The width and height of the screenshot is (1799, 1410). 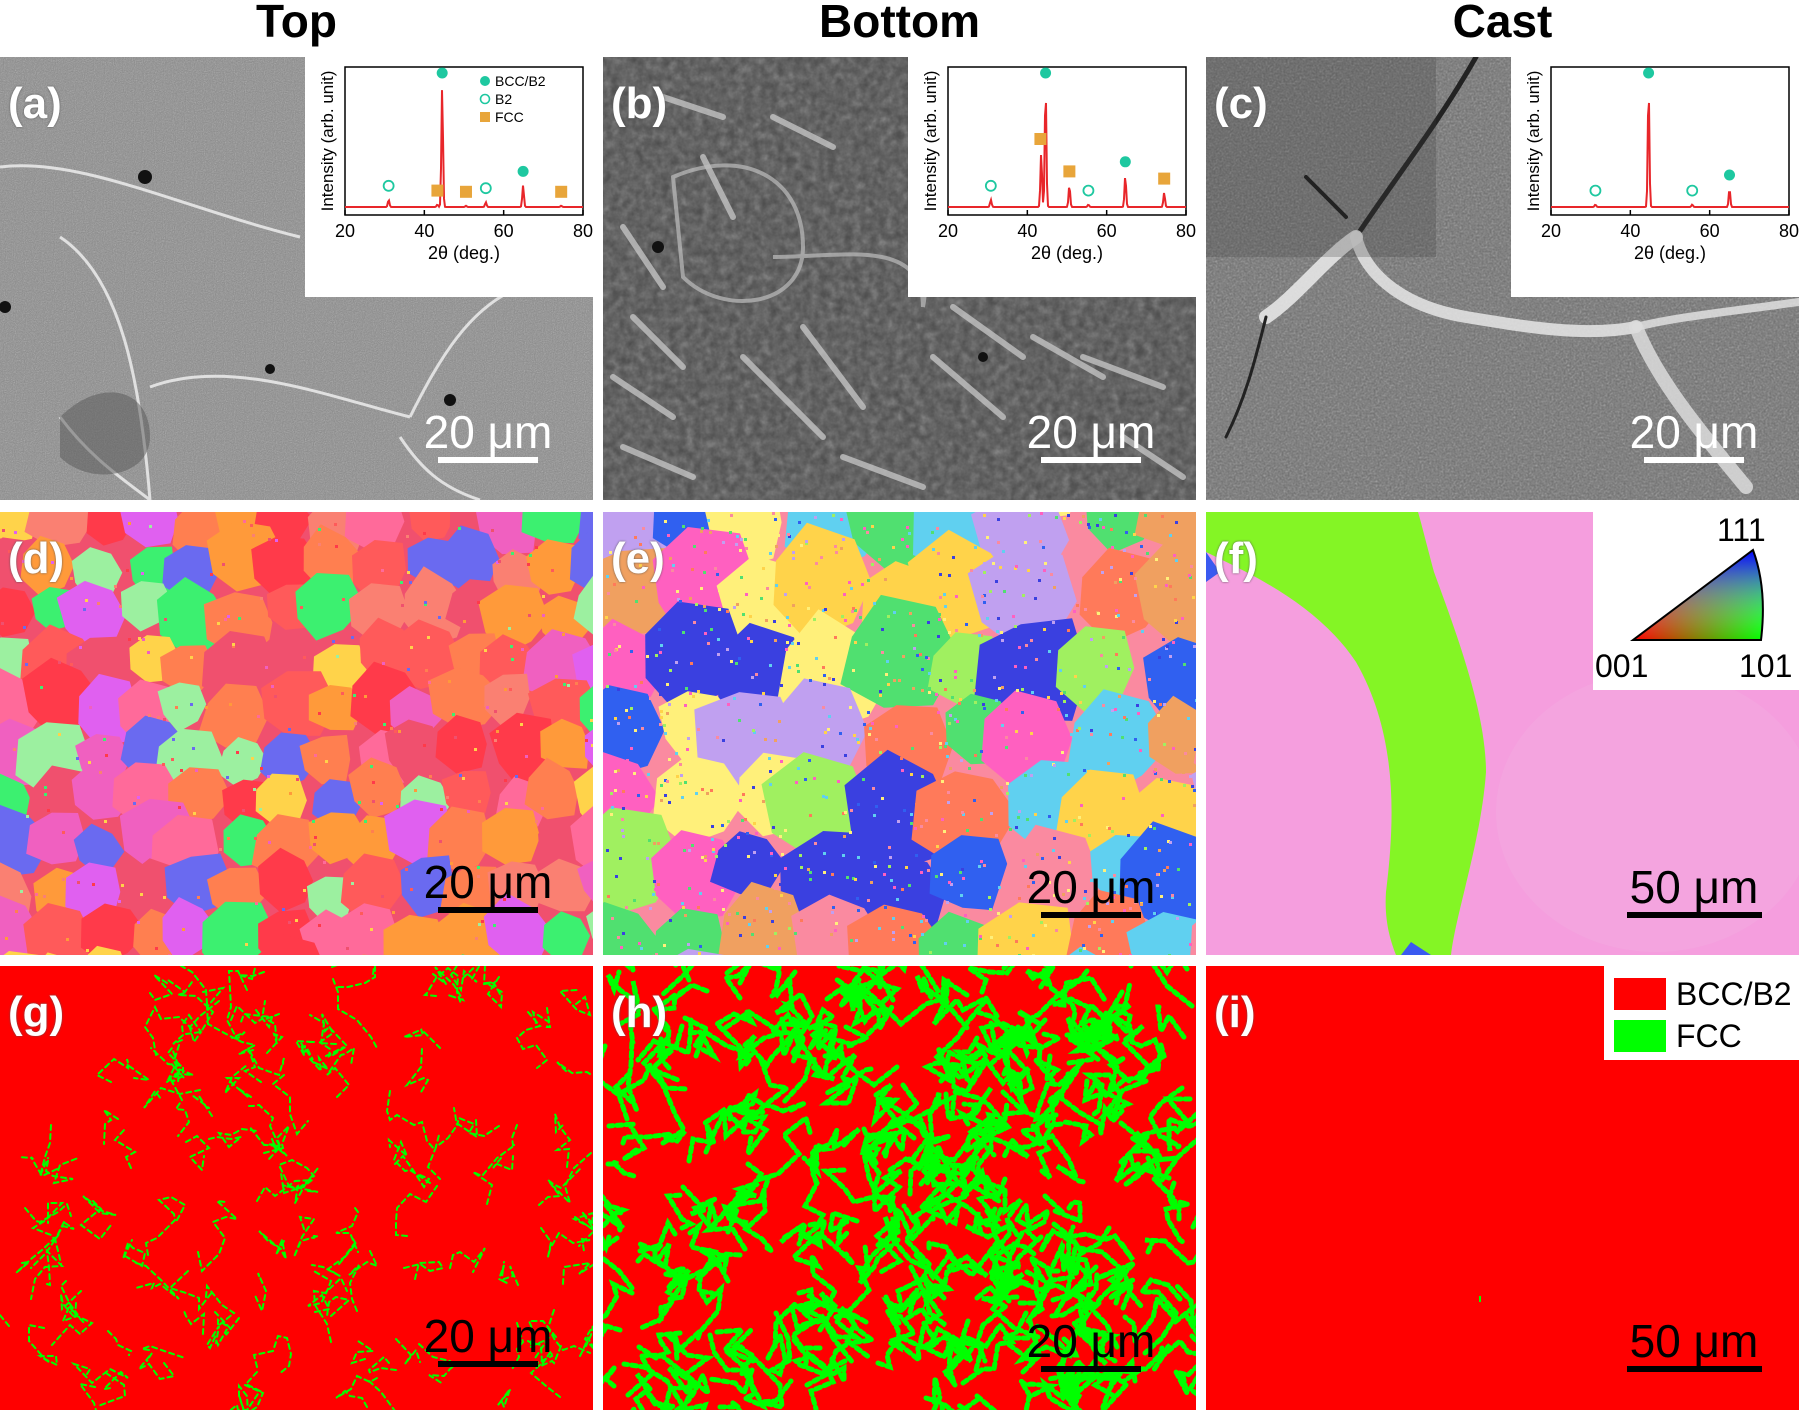 I want to click on xrd-legend-label: B2, so click(x=503, y=99).